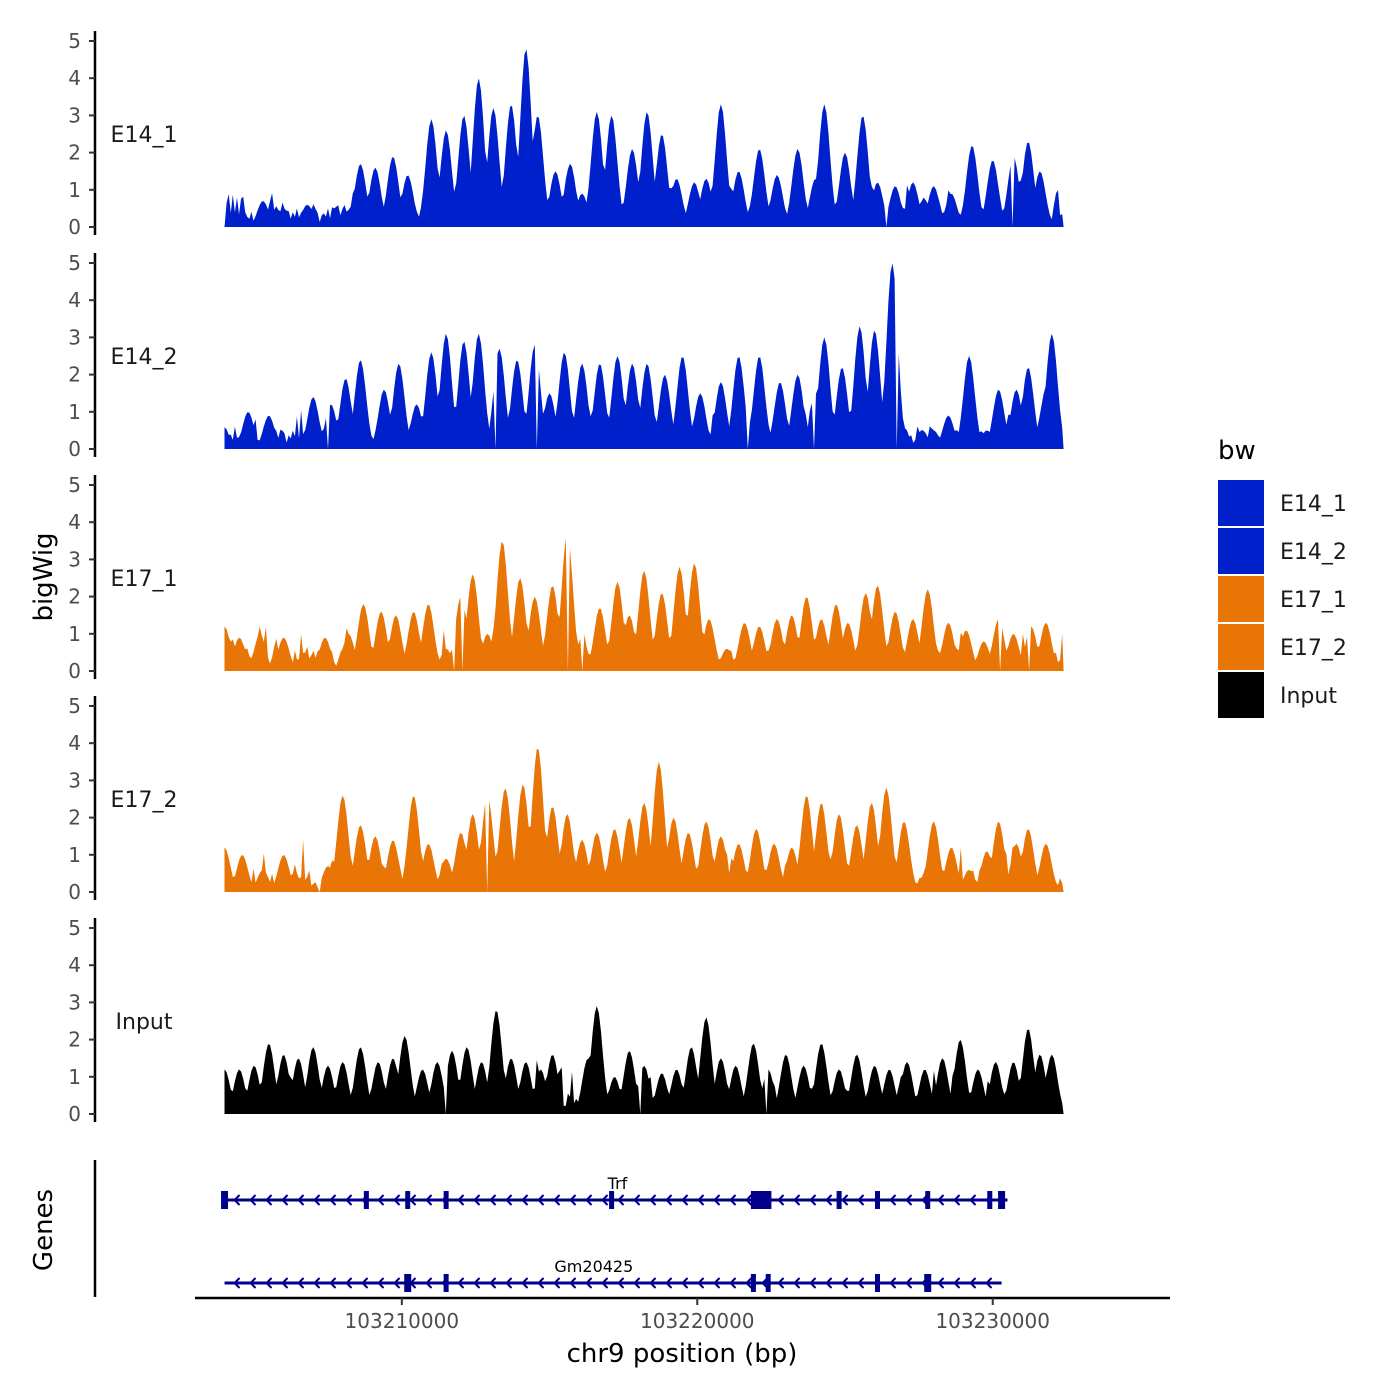  Describe the element at coordinates (1313, 648) in the screenshot. I see `legend-label-E17_2: E17_2` at that location.